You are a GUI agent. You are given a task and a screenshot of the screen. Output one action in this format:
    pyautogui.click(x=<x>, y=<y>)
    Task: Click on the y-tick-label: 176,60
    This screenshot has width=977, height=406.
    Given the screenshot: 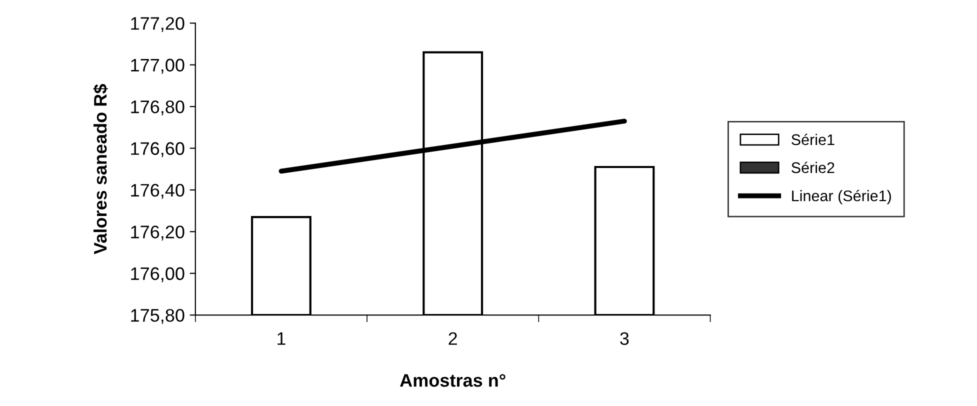 What is the action you would take?
    pyautogui.click(x=157, y=150)
    